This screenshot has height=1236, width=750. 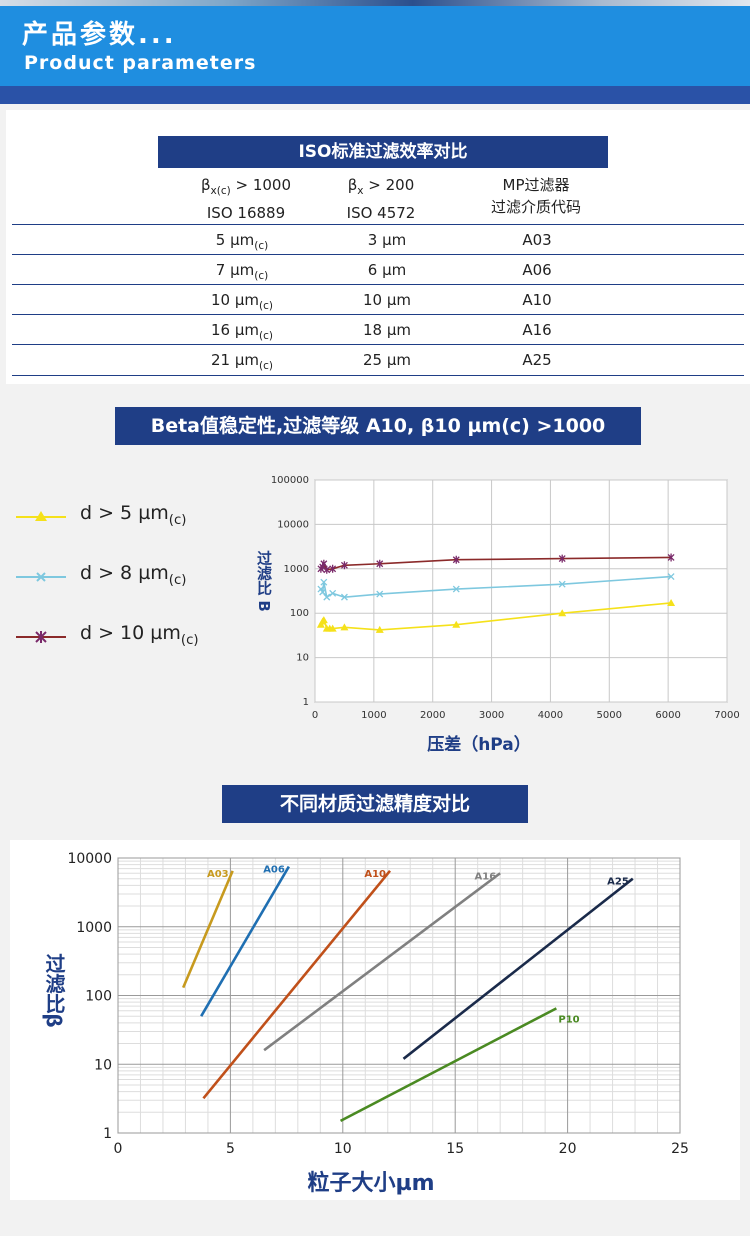 What do you see at coordinates (235, 360) in the screenshot?
I see `cell-value: 21 µm` at bounding box center [235, 360].